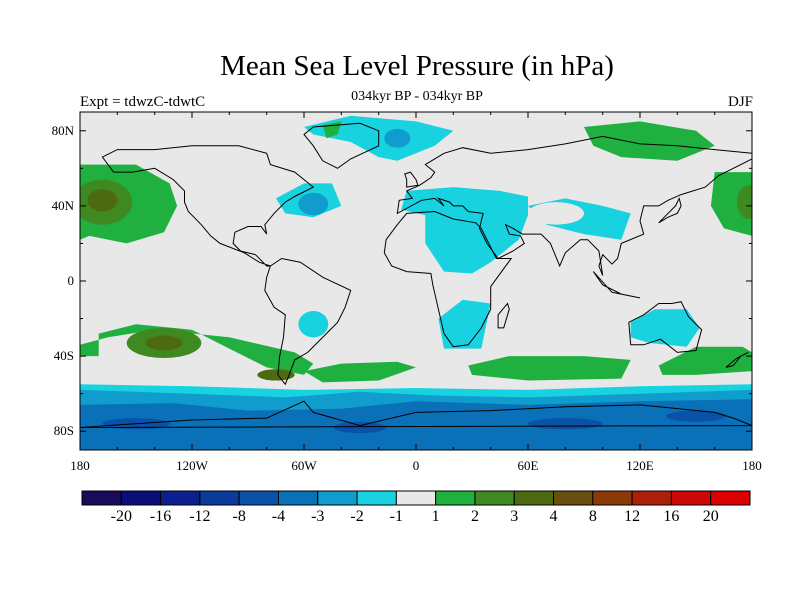 This screenshot has height=600, width=800. What do you see at coordinates (740, 102) in the screenshot?
I see `season-label: DJF` at bounding box center [740, 102].